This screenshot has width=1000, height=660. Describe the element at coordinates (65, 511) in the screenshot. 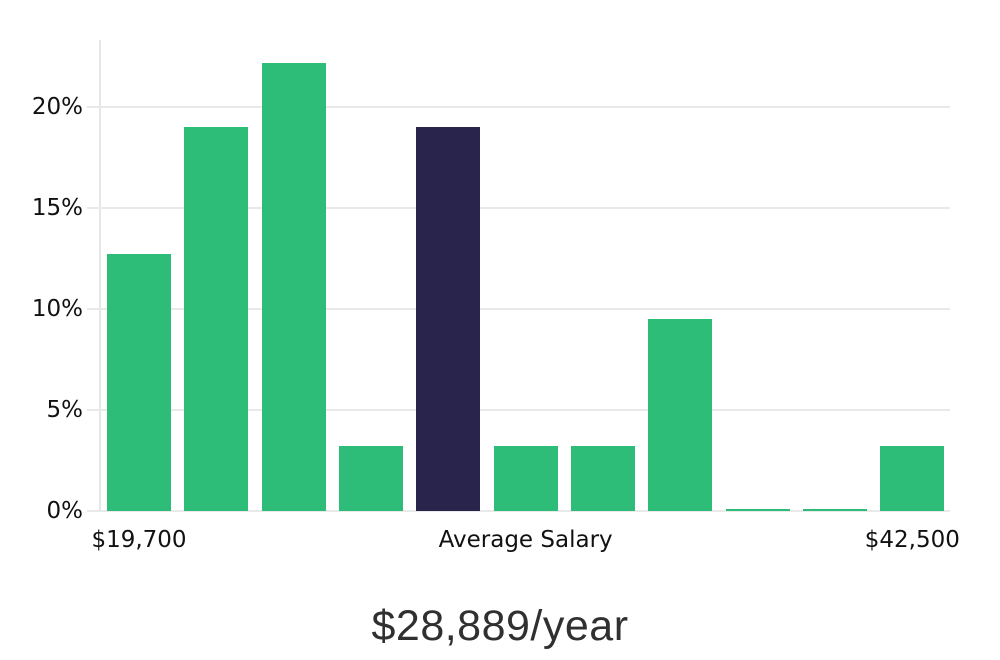

I see `y-axis-tick-label: 0%` at that location.